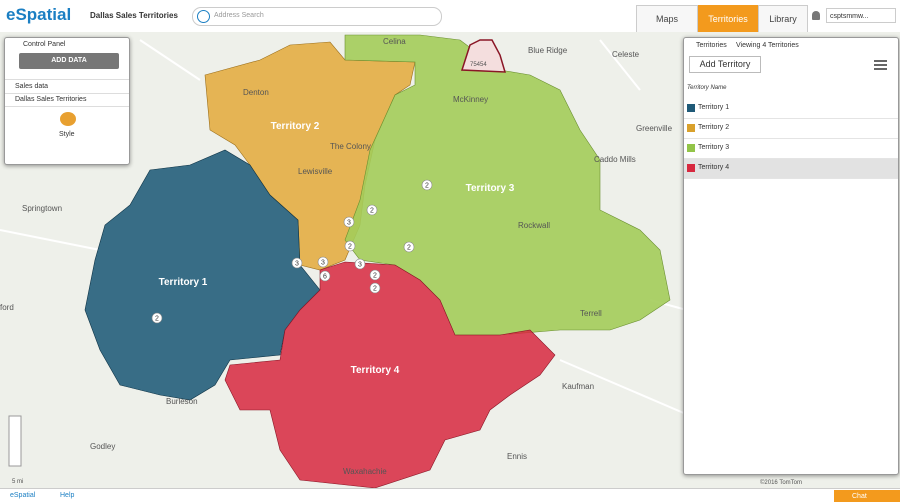 The width and height of the screenshot is (900, 502). Describe the element at coordinates (478, 65) in the screenshot. I see `zip-label: 75454` at that location.